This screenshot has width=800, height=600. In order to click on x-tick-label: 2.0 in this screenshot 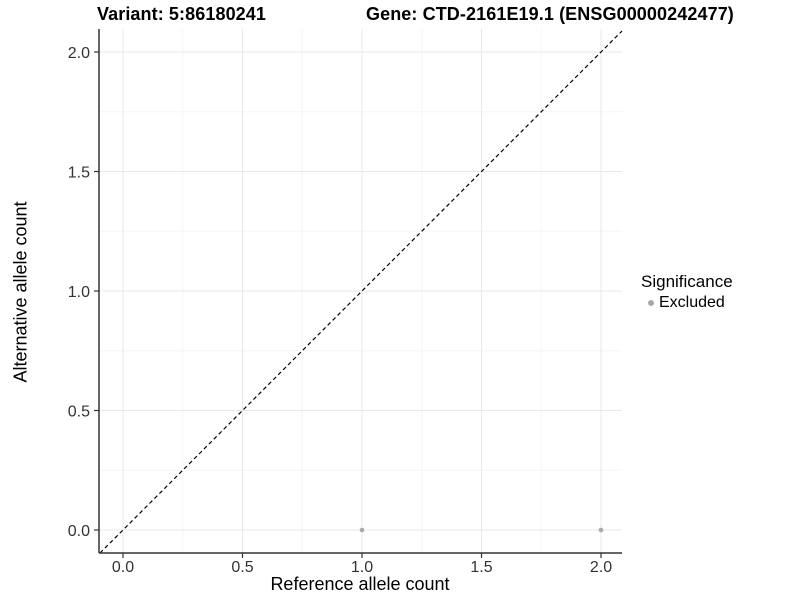, I will do `click(601, 567)`.